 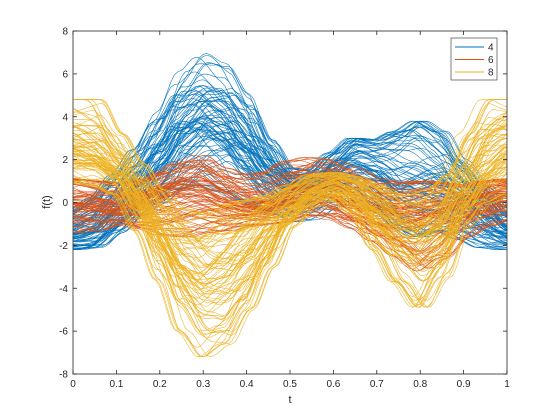 I want to click on y-tick-label: 0, so click(x=65, y=203).